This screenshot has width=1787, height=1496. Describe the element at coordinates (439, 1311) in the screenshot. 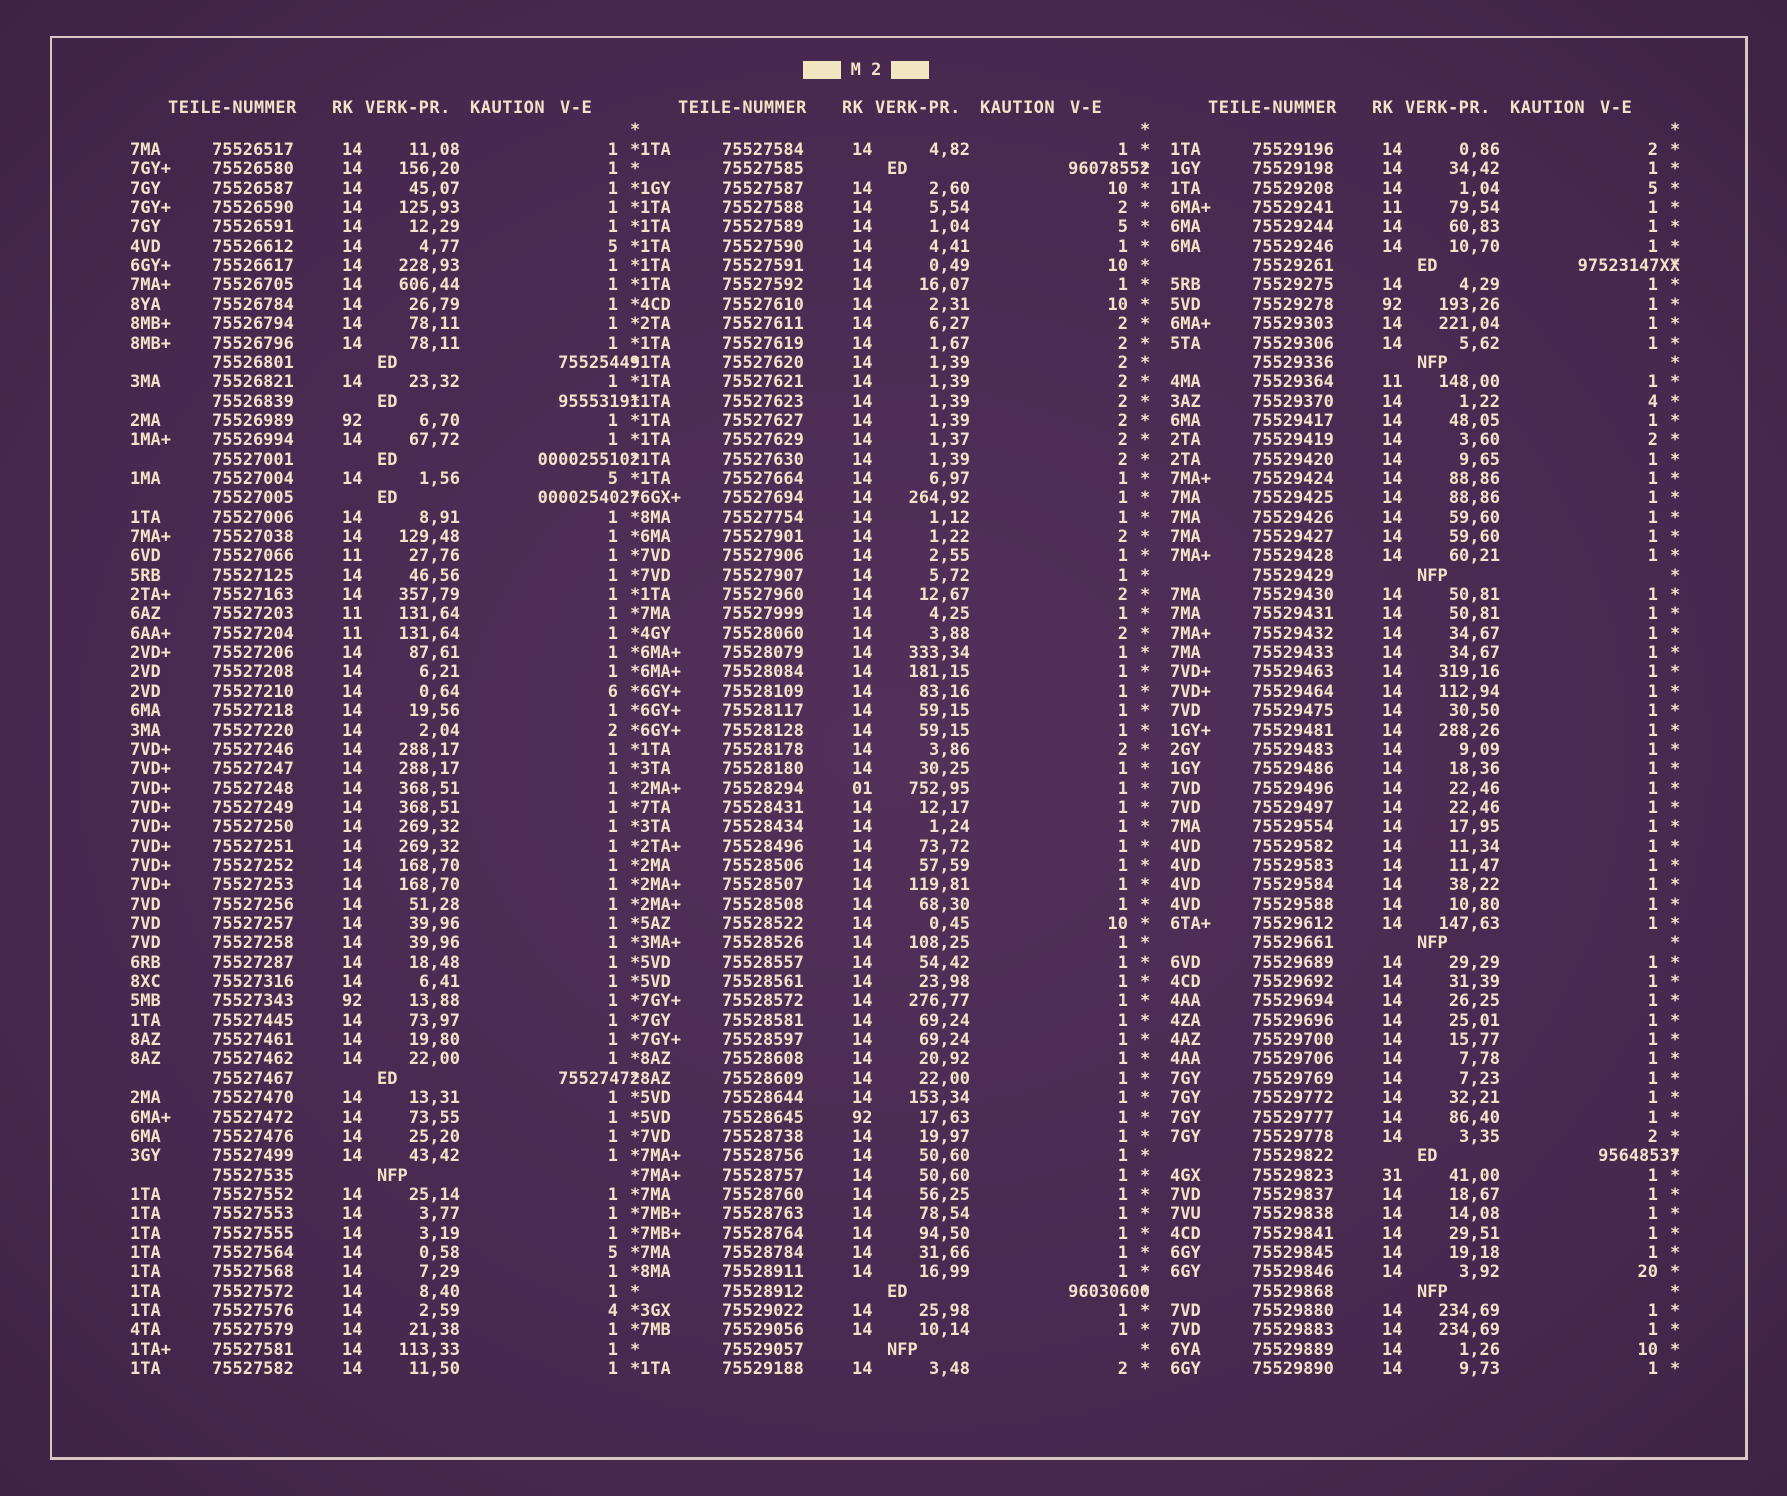

I see `price: 2,59` at that location.